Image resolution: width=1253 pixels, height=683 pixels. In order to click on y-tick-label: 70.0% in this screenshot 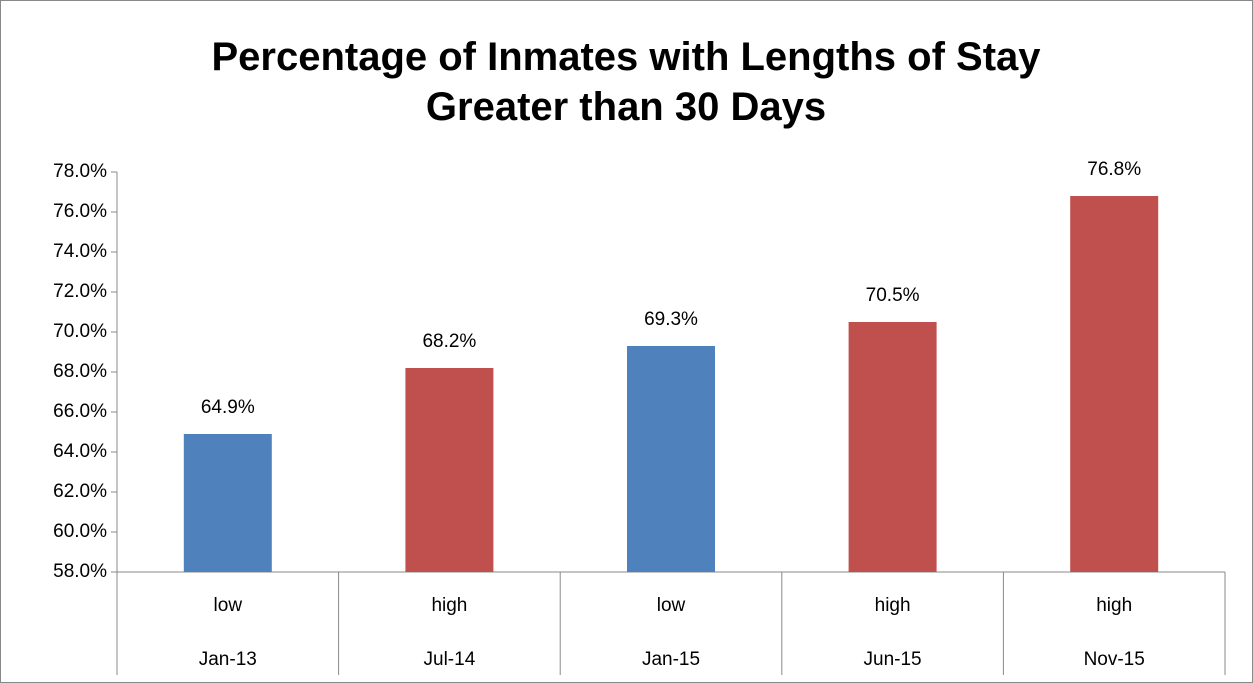, I will do `click(80, 331)`.